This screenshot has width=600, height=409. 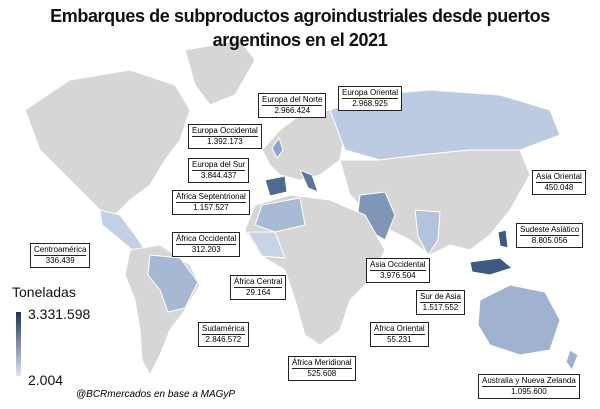 What do you see at coordinates (440, 307) in the screenshot?
I see `region-value: 1.517.552` at bounding box center [440, 307].